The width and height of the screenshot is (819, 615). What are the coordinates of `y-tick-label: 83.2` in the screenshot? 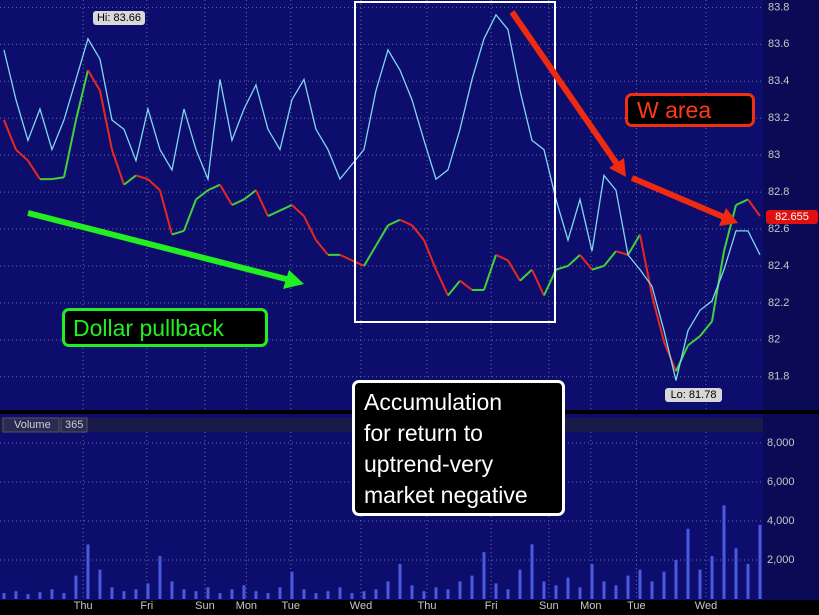 It's located at (778, 118).